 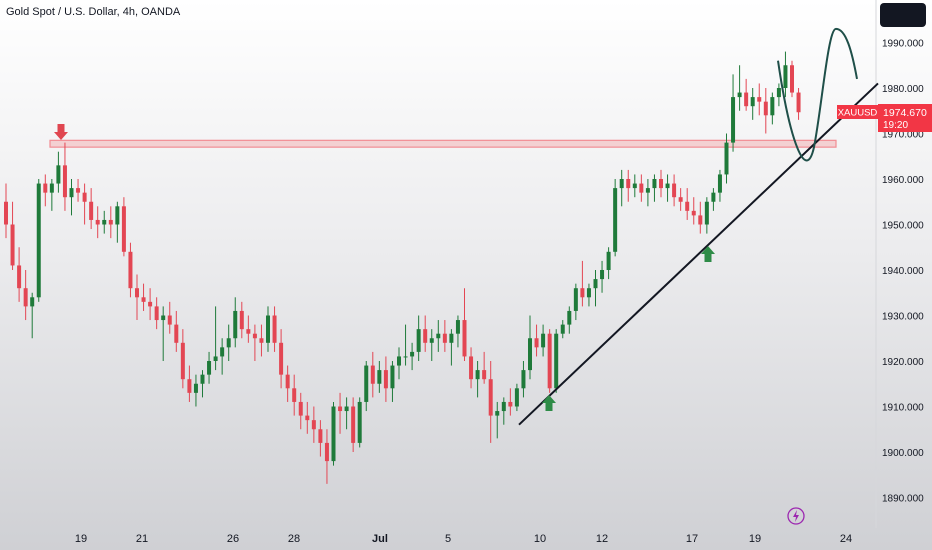 What do you see at coordinates (448, 539) in the screenshot?
I see `x-tick-label: 5` at bounding box center [448, 539].